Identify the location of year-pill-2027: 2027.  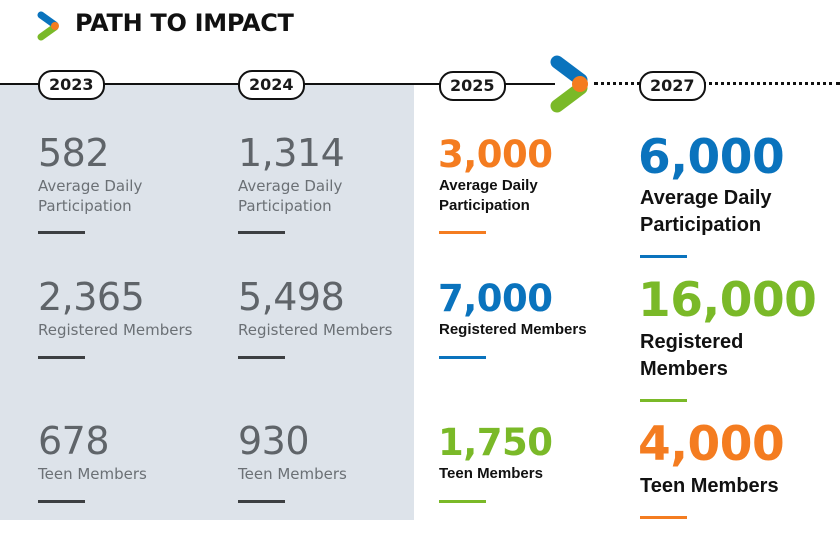
(672, 86).